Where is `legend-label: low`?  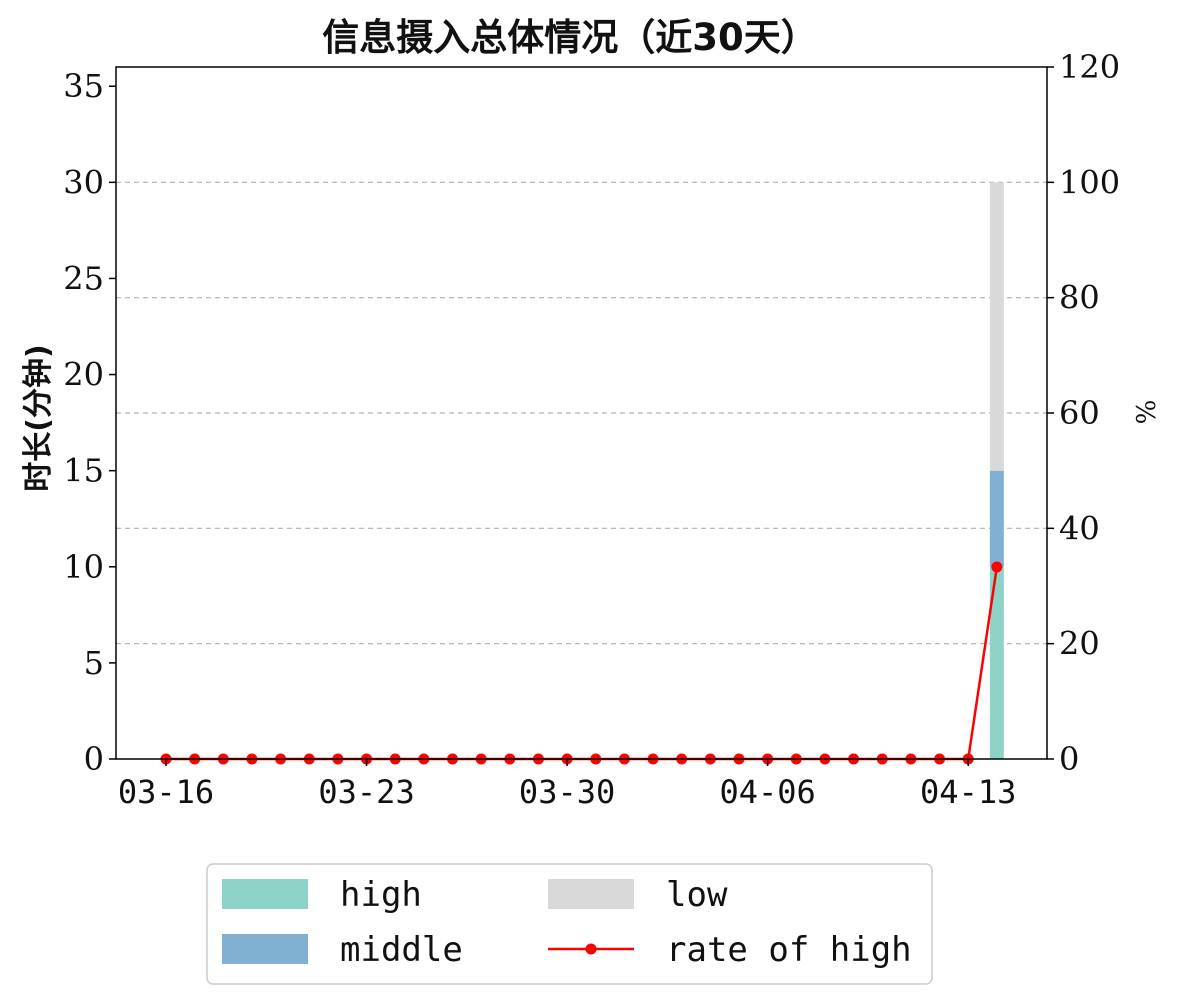
legend-label: low is located at coordinates (697, 895).